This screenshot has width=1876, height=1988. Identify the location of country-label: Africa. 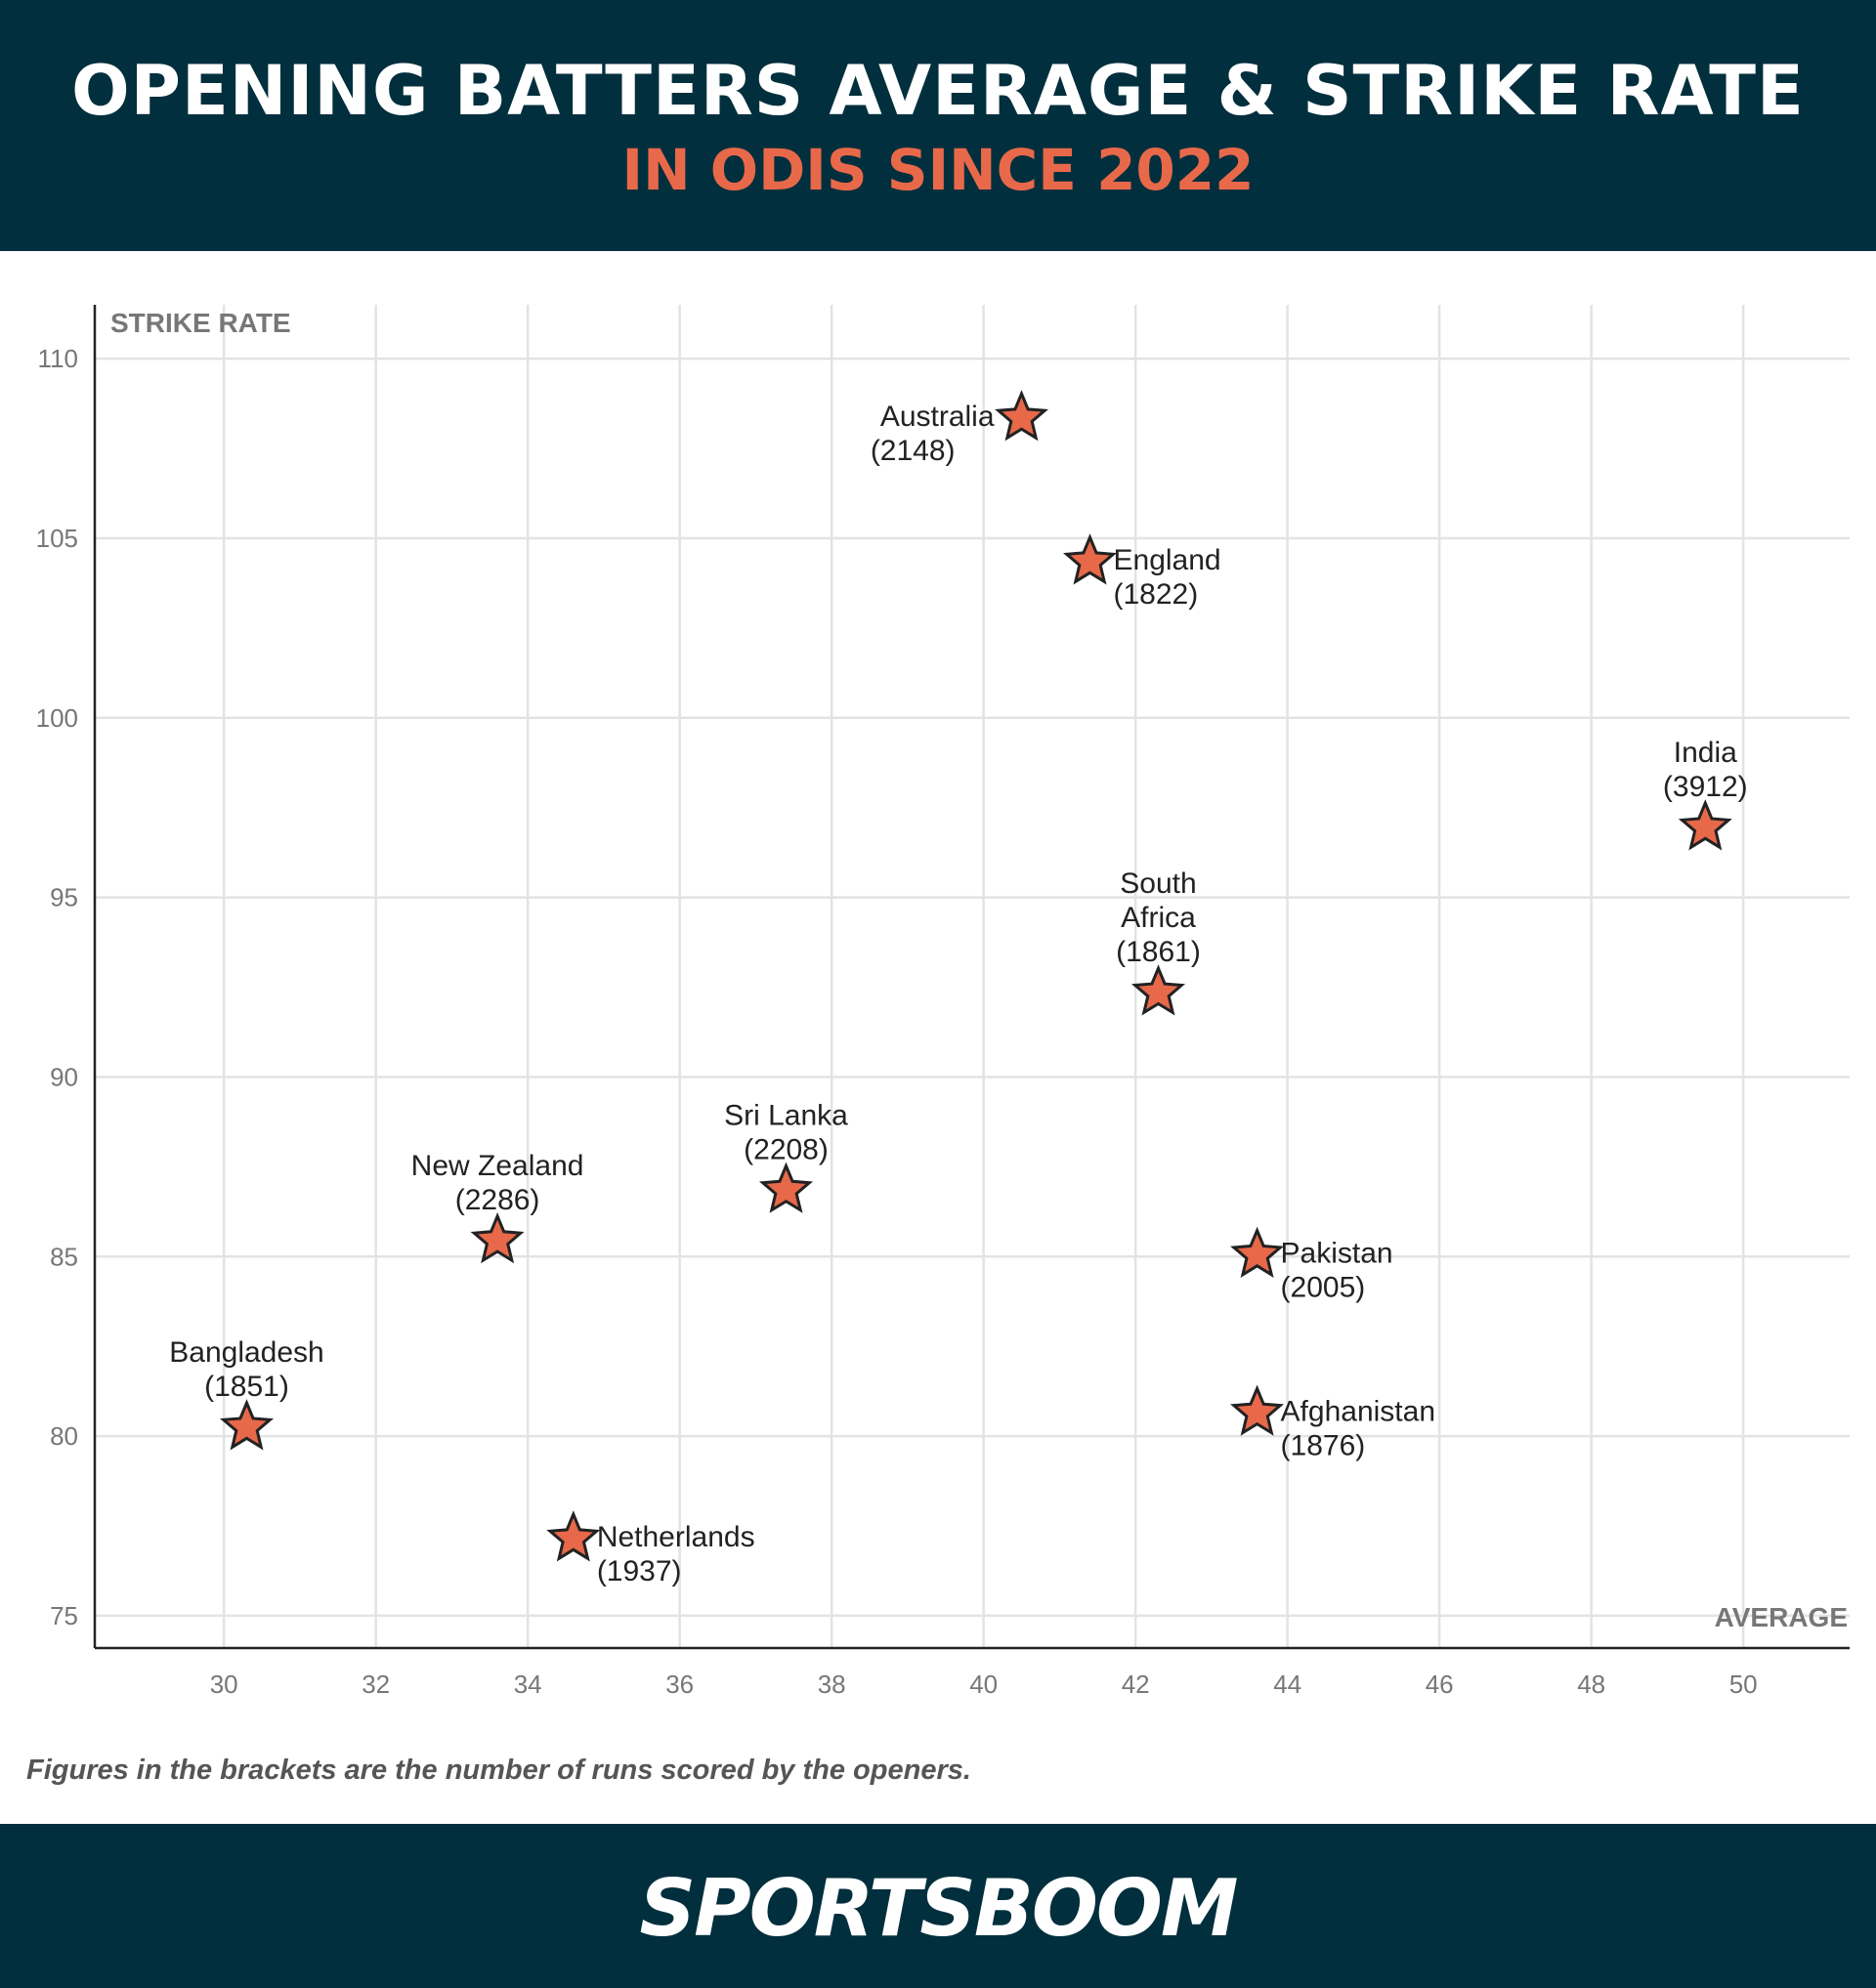
(1158, 918).